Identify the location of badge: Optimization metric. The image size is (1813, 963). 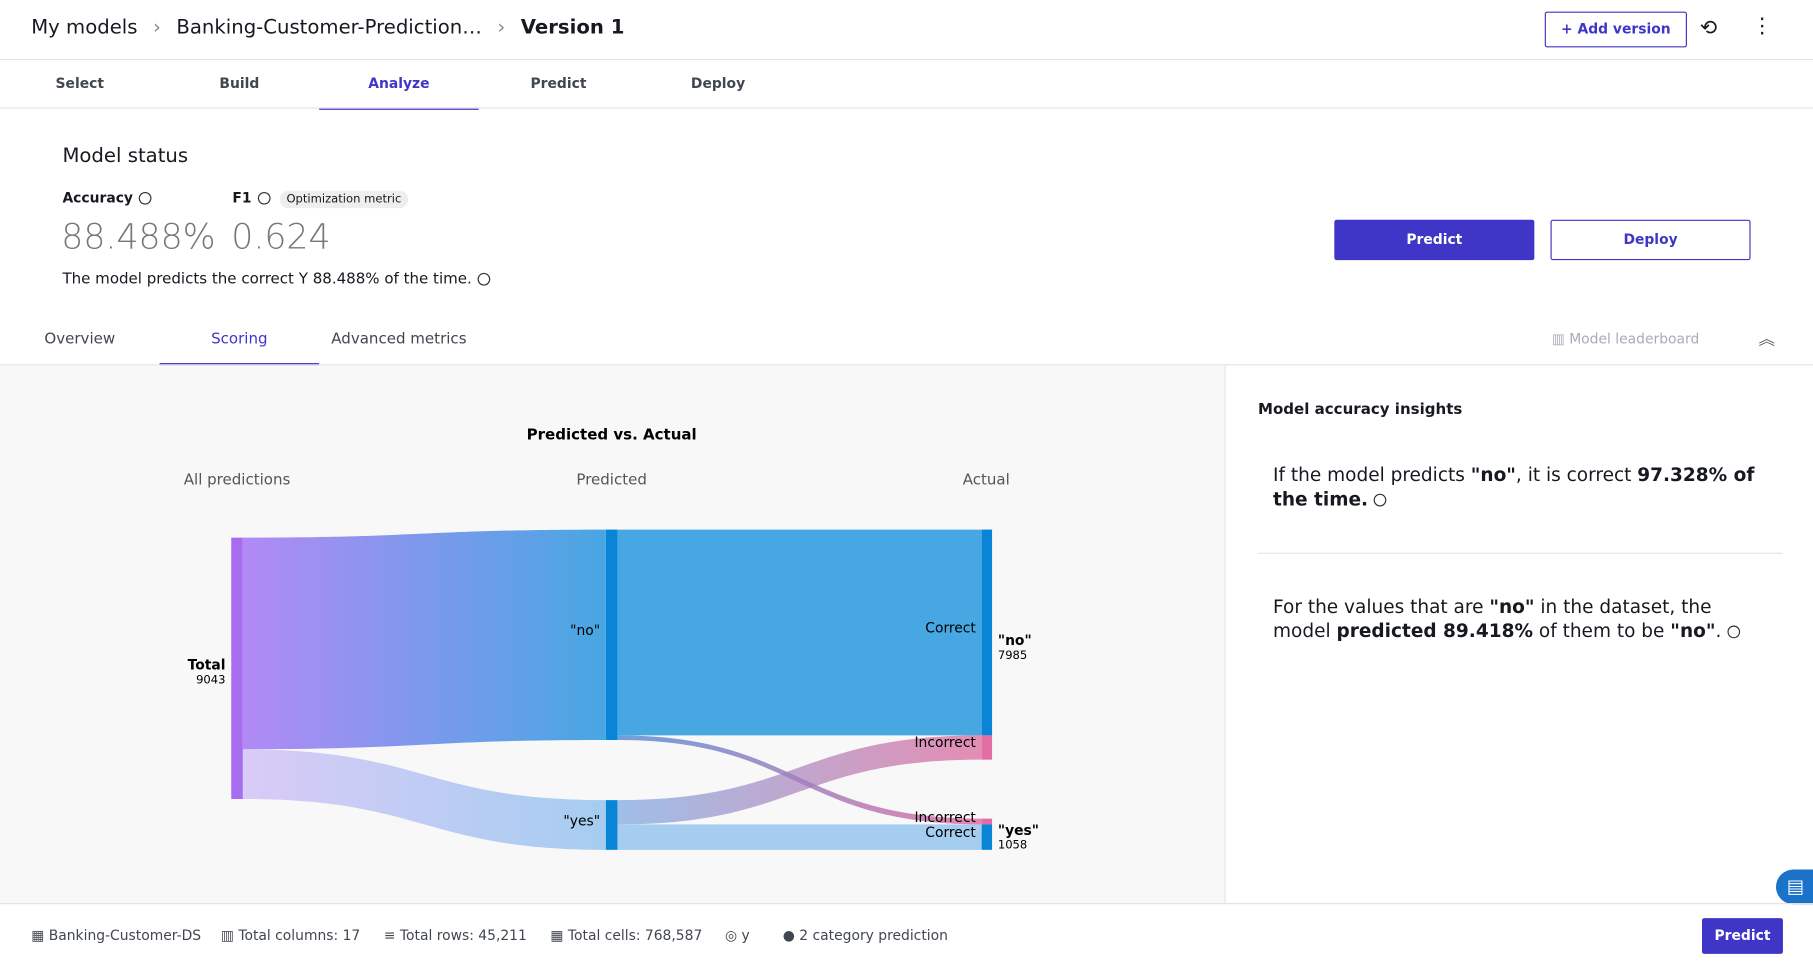
(344, 199).